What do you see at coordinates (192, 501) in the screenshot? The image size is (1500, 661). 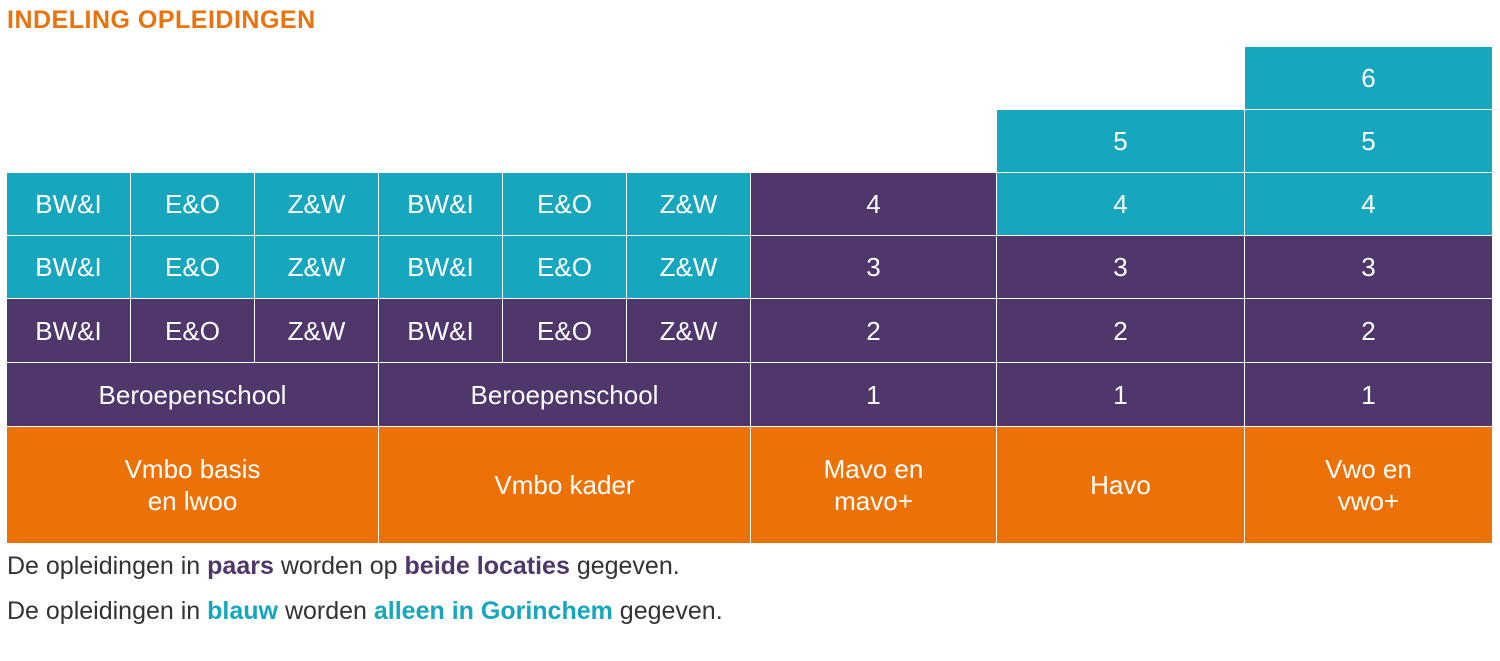 I see `track-label-line-2: en lwoo` at bounding box center [192, 501].